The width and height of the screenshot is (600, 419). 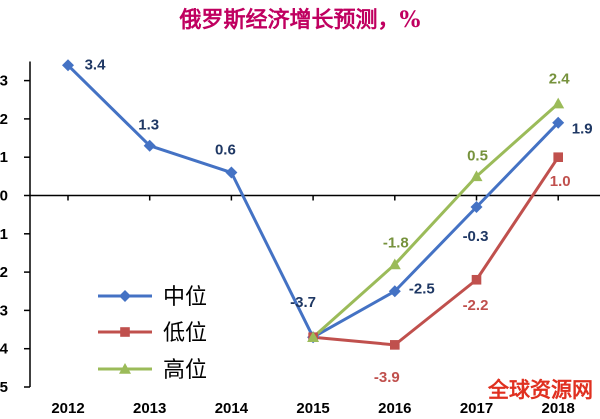 I want to click on y-tick-label: 3, so click(x=4, y=81).